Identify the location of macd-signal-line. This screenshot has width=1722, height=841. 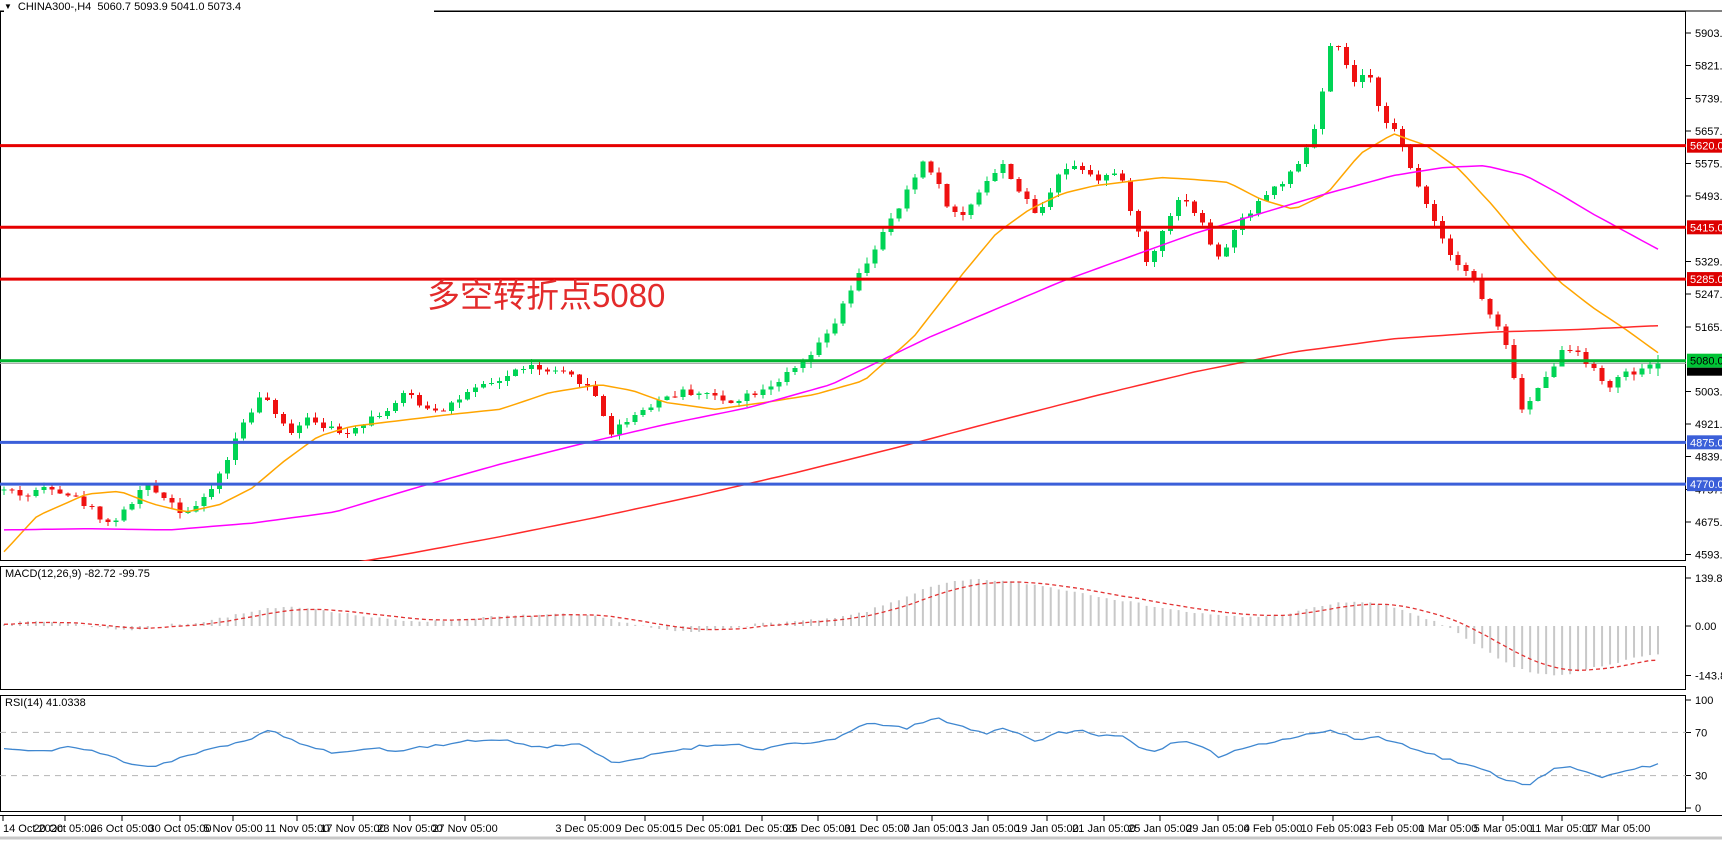
(831, 626).